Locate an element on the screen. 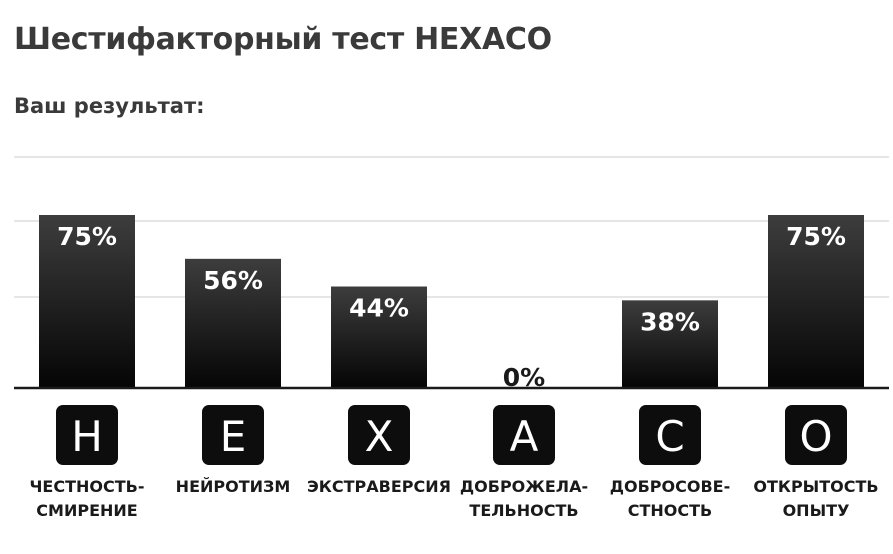 The height and width of the screenshot is (554, 893). factor-tile-a is located at coordinates (524, 435).